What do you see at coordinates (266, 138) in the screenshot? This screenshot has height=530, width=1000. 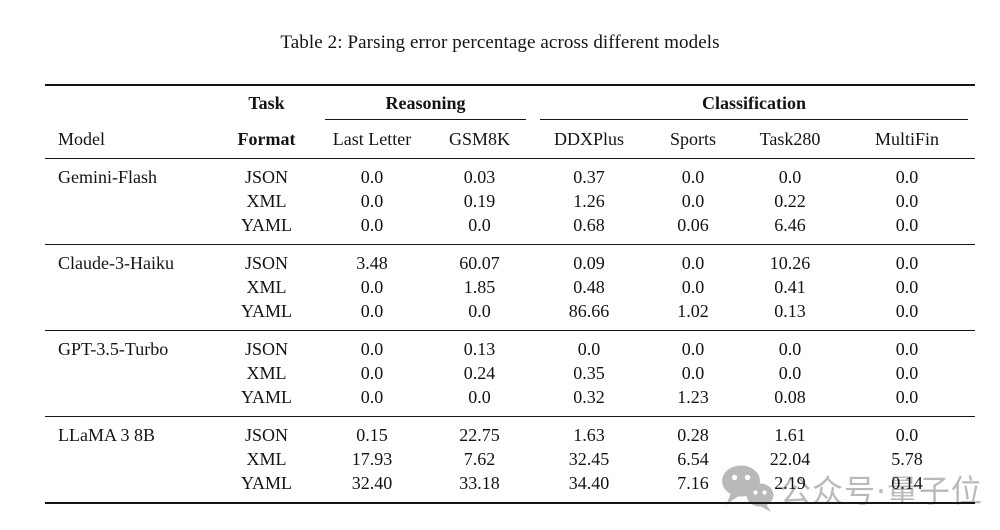 I see `header-format: Format` at bounding box center [266, 138].